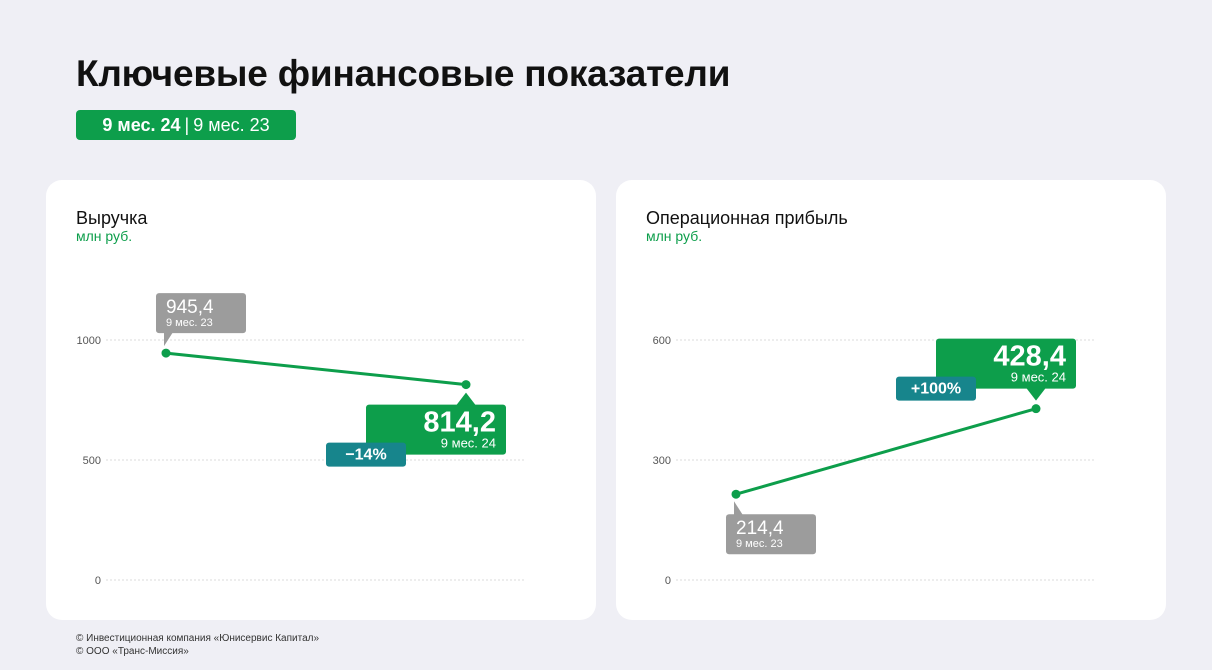 Image resolution: width=1212 pixels, height=670 pixels. What do you see at coordinates (662, 341) in the screenshot?
I see `operating-profit-y-tick-label: 600` at bounding box center [662, 341].